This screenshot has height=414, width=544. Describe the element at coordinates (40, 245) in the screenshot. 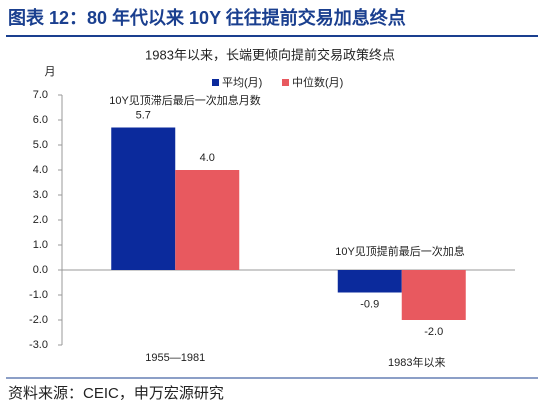

I see `y-tick-label: 1.0` at that location.